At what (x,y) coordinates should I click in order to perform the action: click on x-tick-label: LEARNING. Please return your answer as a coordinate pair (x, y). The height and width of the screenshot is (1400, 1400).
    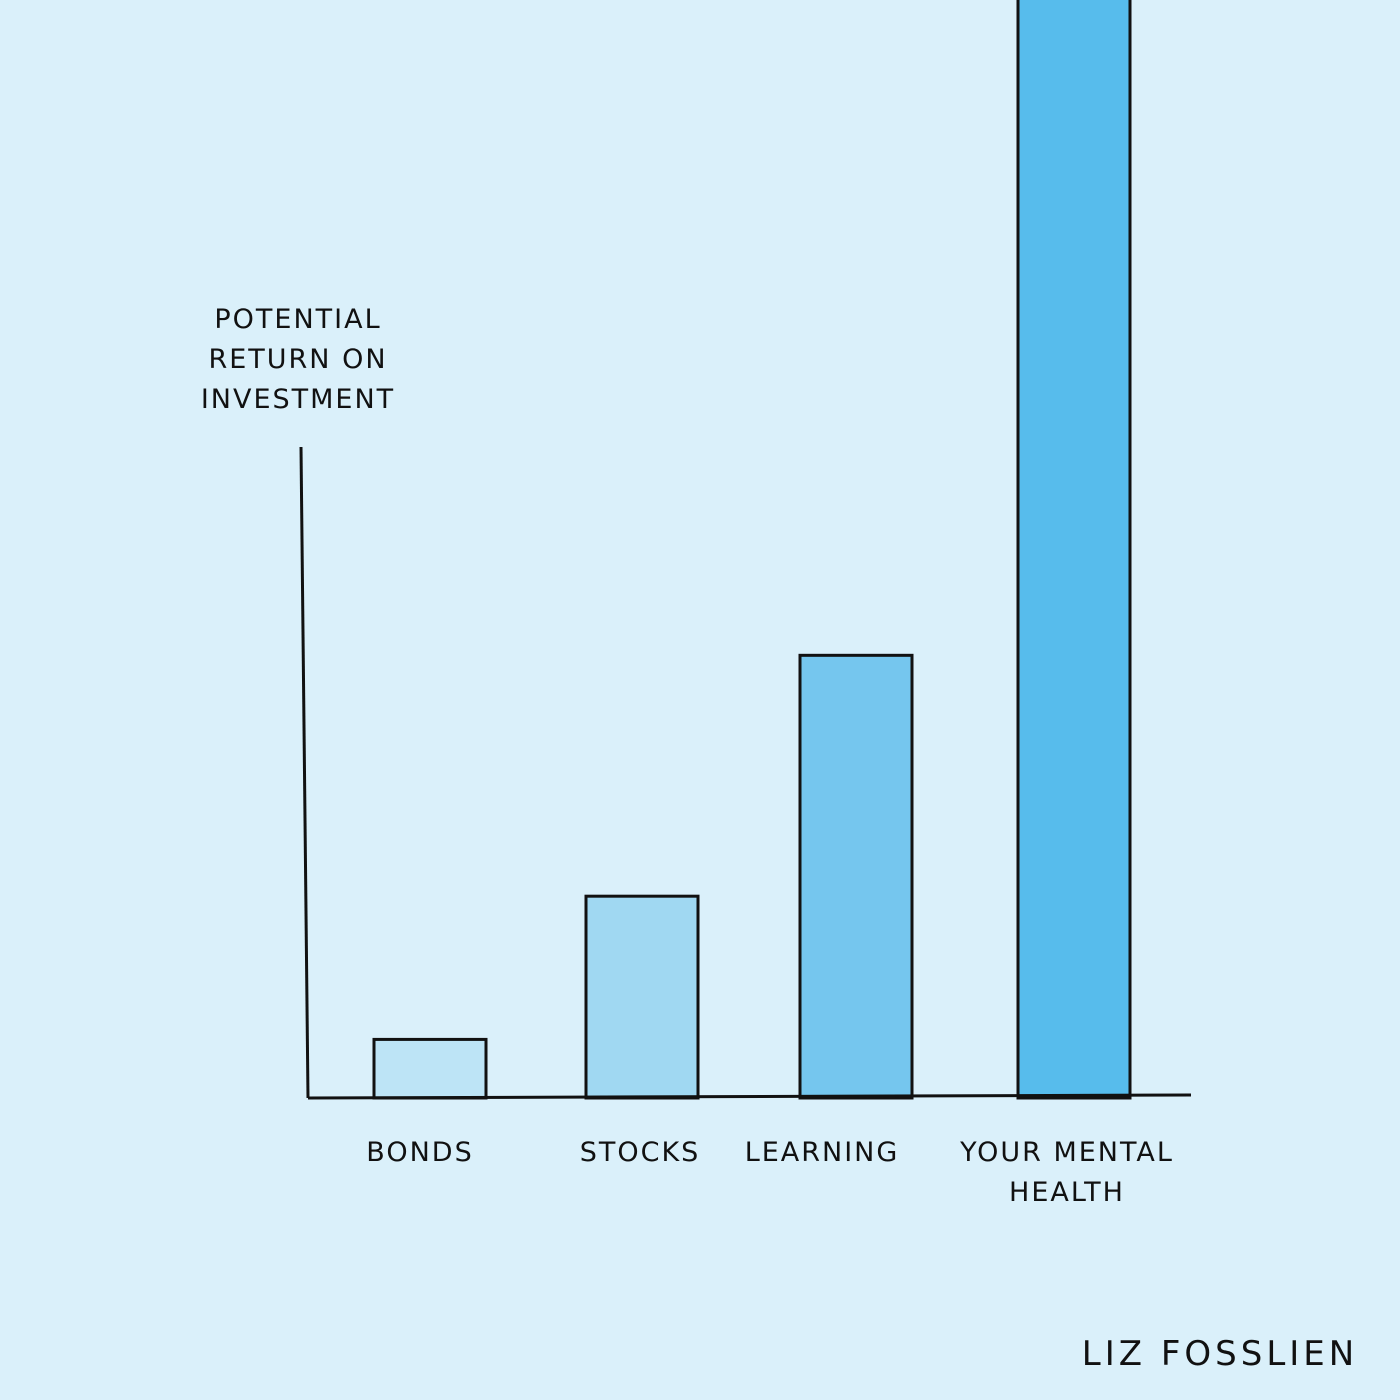
    Looking at the image, I should click on (822, 1152).